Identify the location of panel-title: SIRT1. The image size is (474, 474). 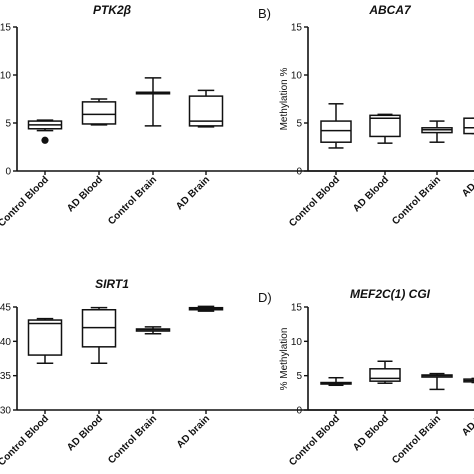
(112, 284).